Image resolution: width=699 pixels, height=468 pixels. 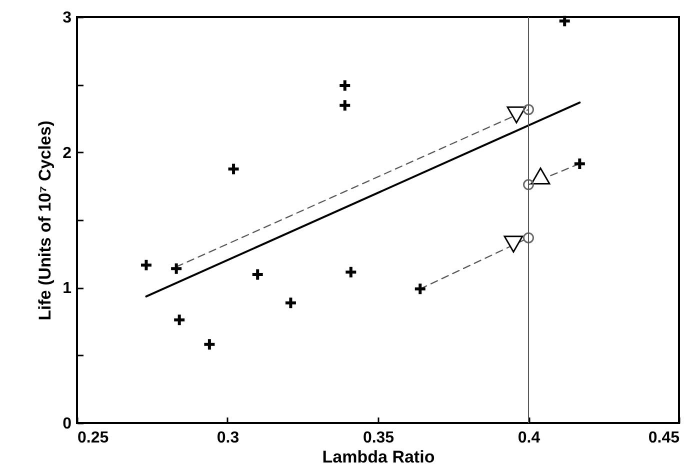 I want to click on x-axis-title: Lambda Ratio, so click(x=378, y=457).